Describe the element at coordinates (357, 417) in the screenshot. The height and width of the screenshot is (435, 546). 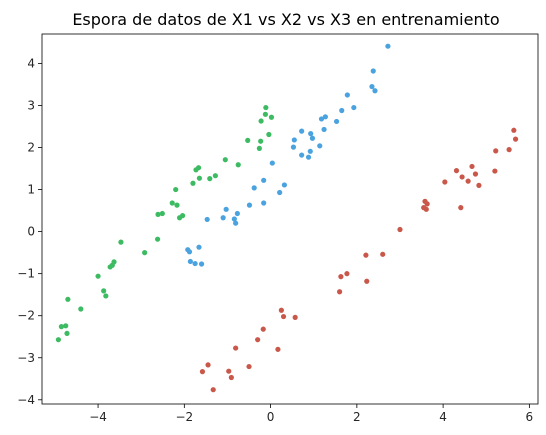
I see `x-tick-label: 2` at that location.